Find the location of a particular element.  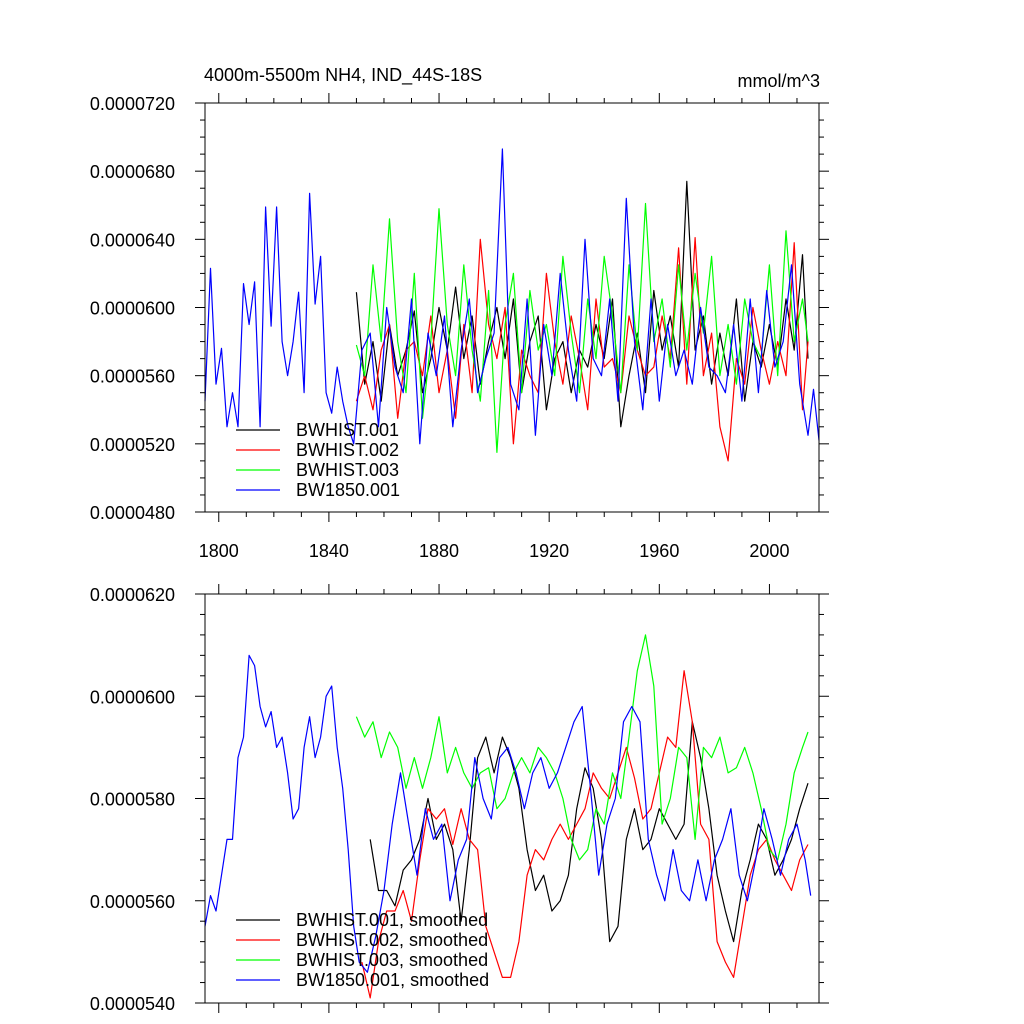

legend-label: BWHIST.001, smoothed is located at coordinates (392, 920).